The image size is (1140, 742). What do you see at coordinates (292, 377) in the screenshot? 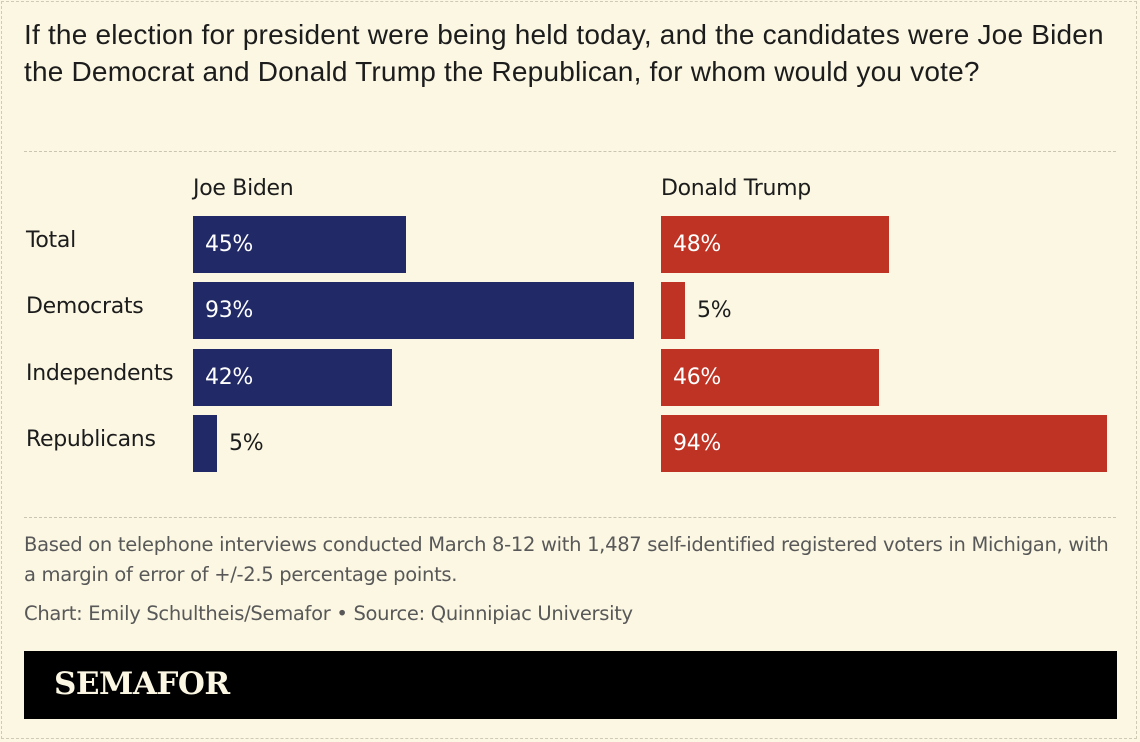
I see `bar-biden-independents` at bounding box center [292, 377].